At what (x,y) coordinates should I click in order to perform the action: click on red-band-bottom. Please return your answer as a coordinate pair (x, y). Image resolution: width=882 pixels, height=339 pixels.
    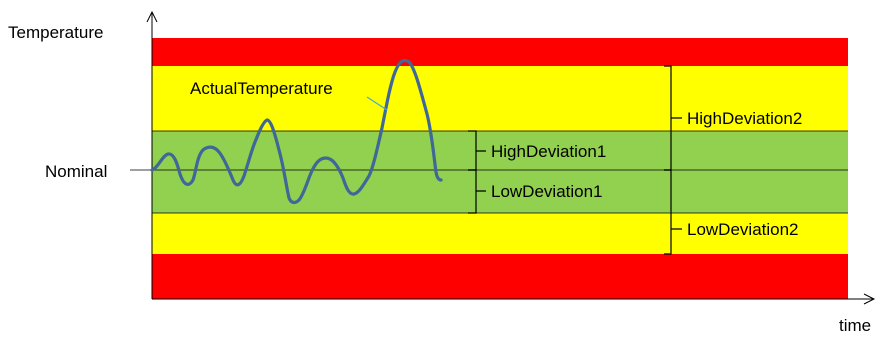
    Looking at the image, I should click on (500, 276).